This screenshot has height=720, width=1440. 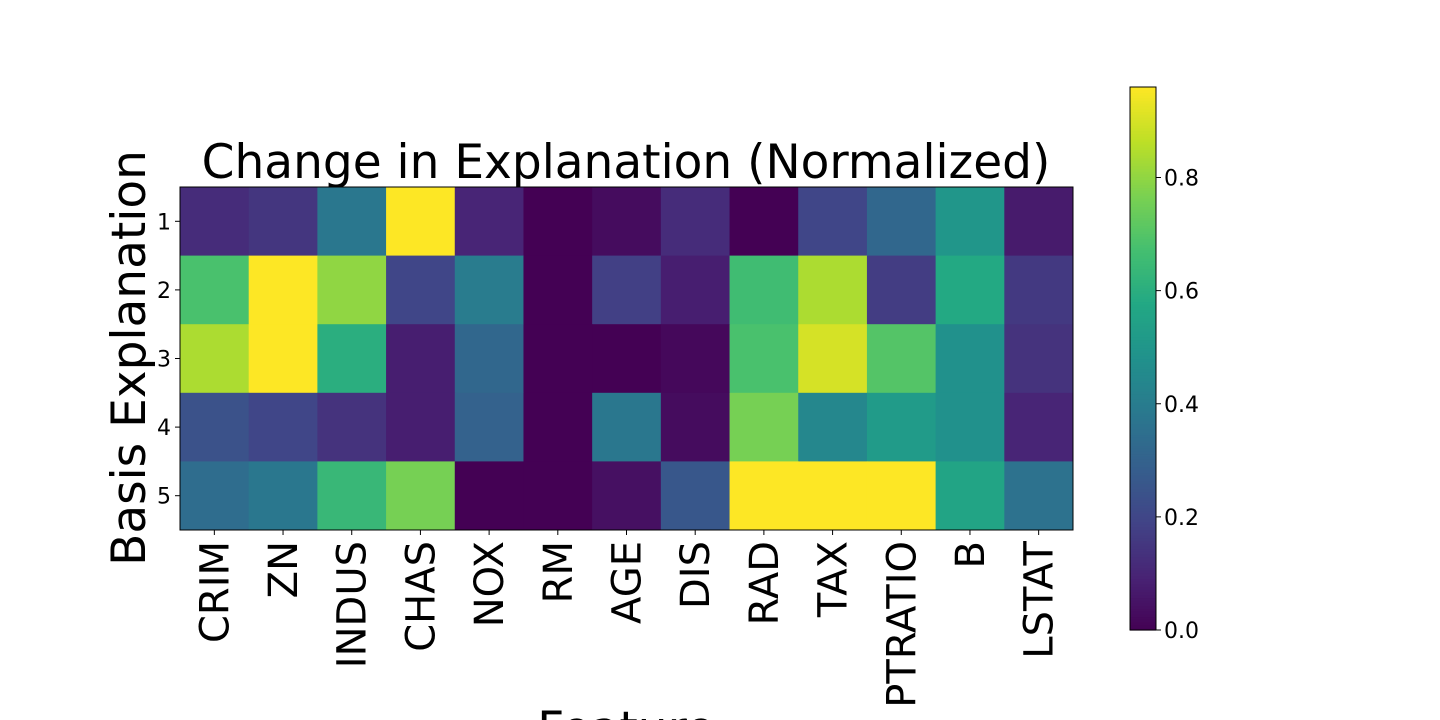 I want to click on colorbar-tick-label: 0.4, so click(x=1181, y=405).